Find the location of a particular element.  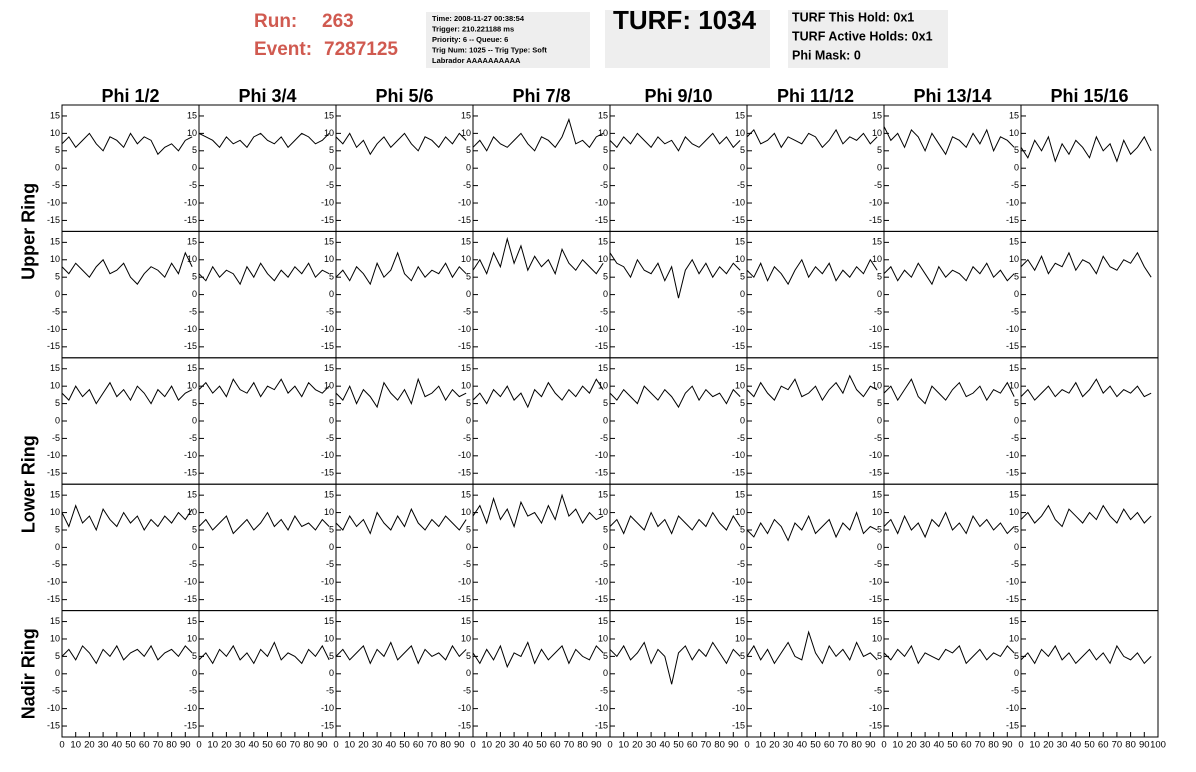

x-tick-label: 0 is located at coordinates (335, 745).